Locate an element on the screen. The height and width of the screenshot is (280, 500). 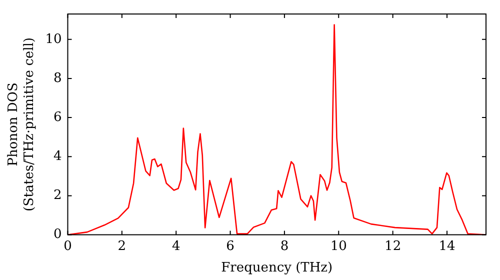
x-tick-label: 10 is located at coordinates (338, 246).